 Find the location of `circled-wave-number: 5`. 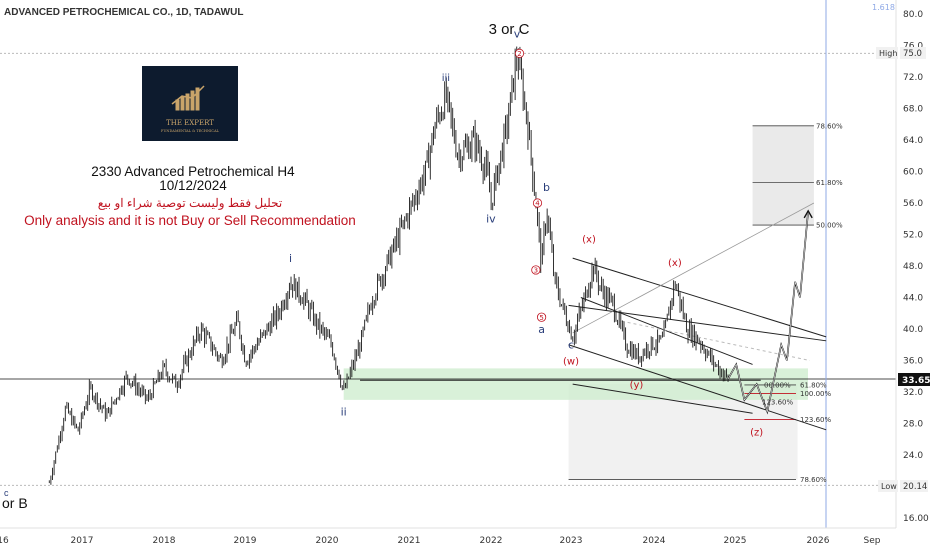

circled-wave-number: 5 is located at coordinates (541, 318).